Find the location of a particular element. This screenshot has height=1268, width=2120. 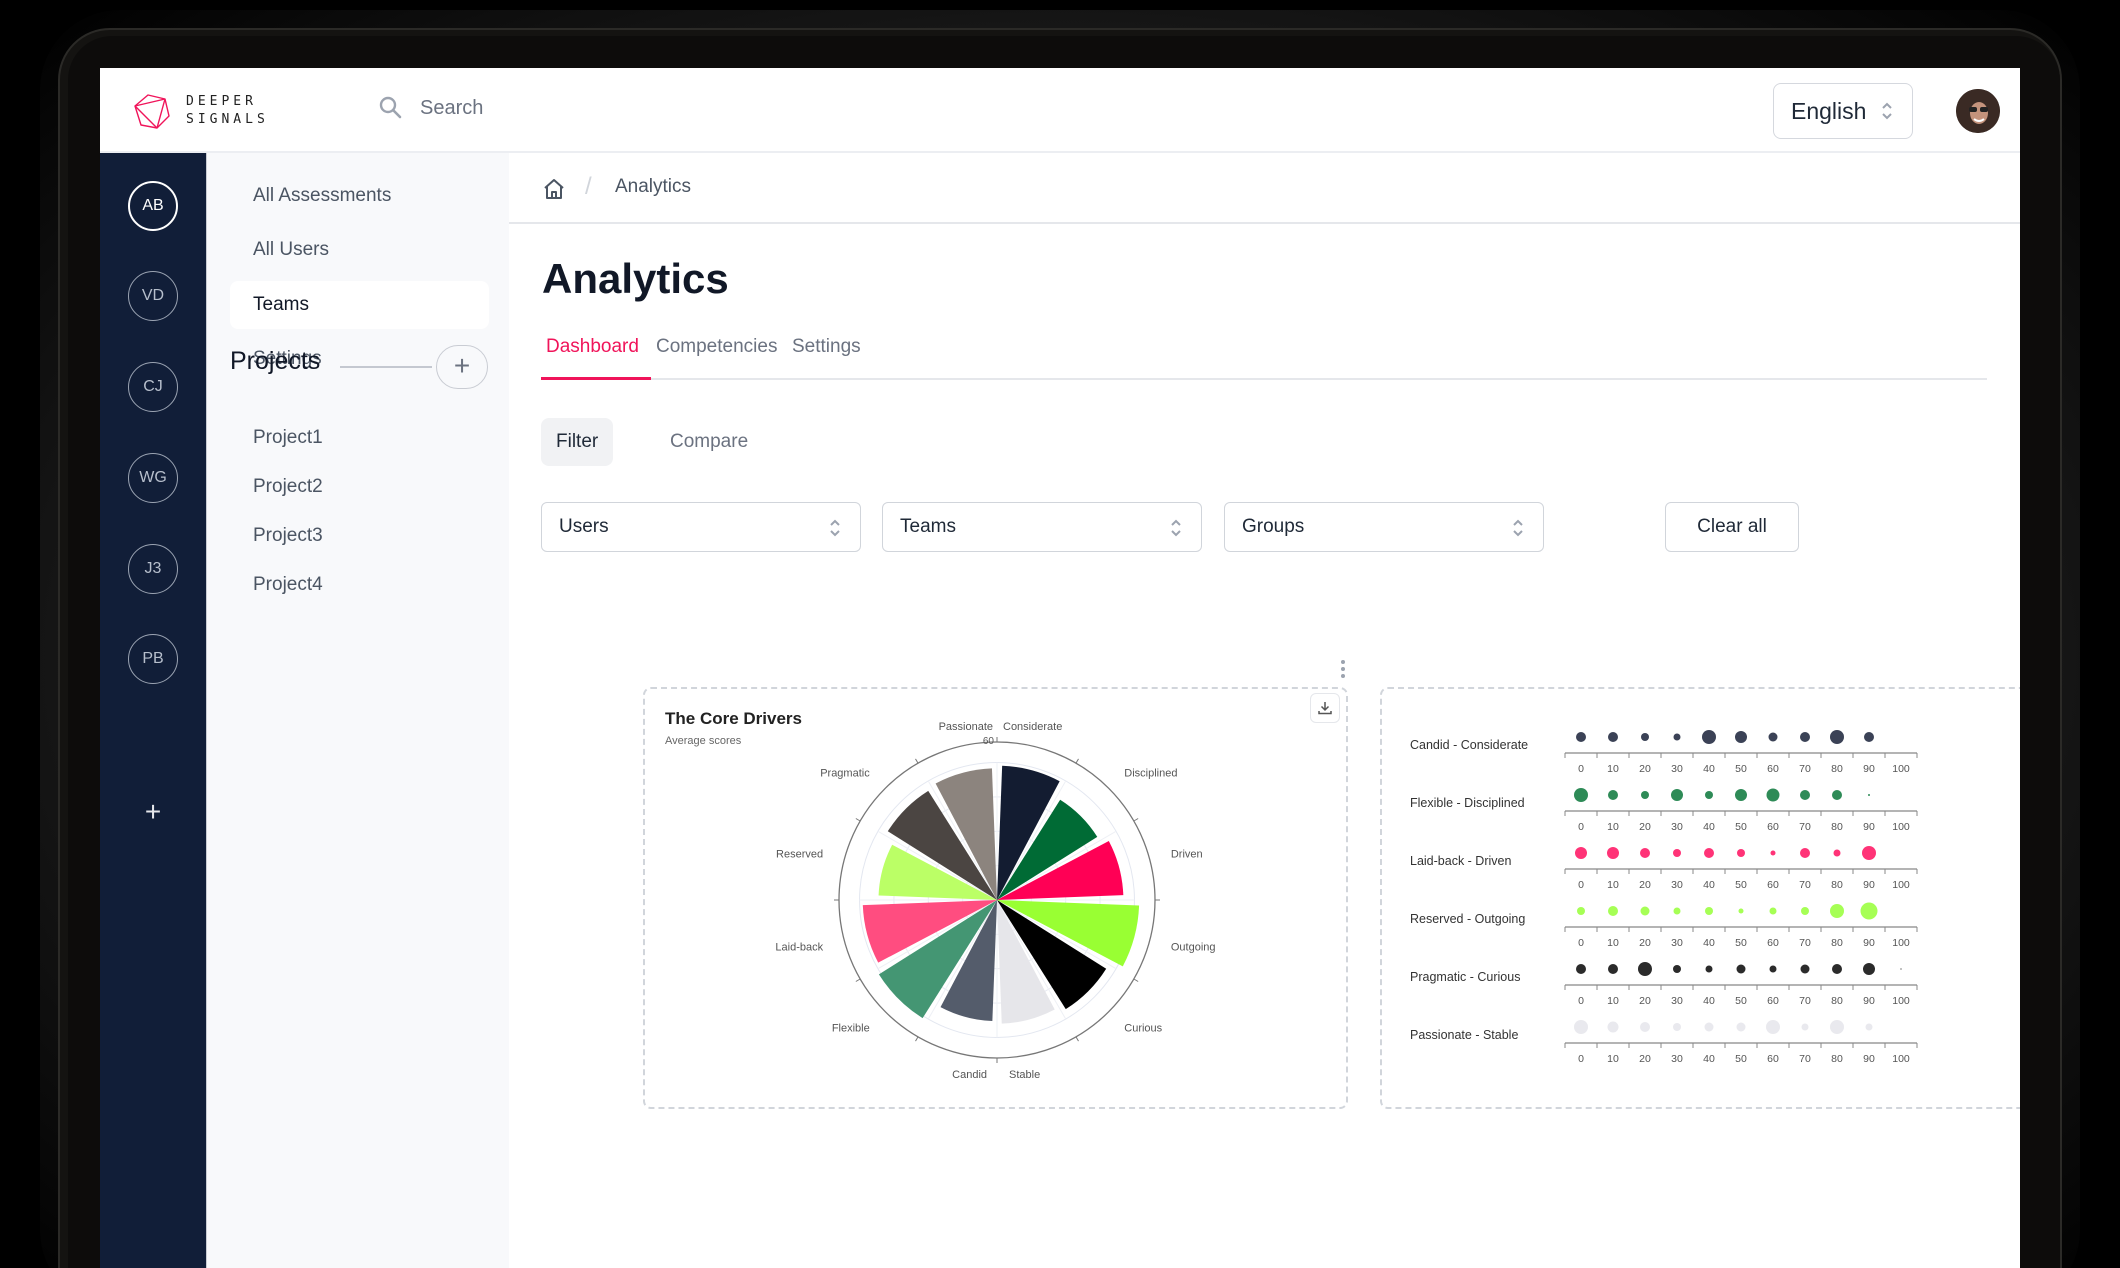

avatar-photo-icon is located at coordinates (1978, 111).